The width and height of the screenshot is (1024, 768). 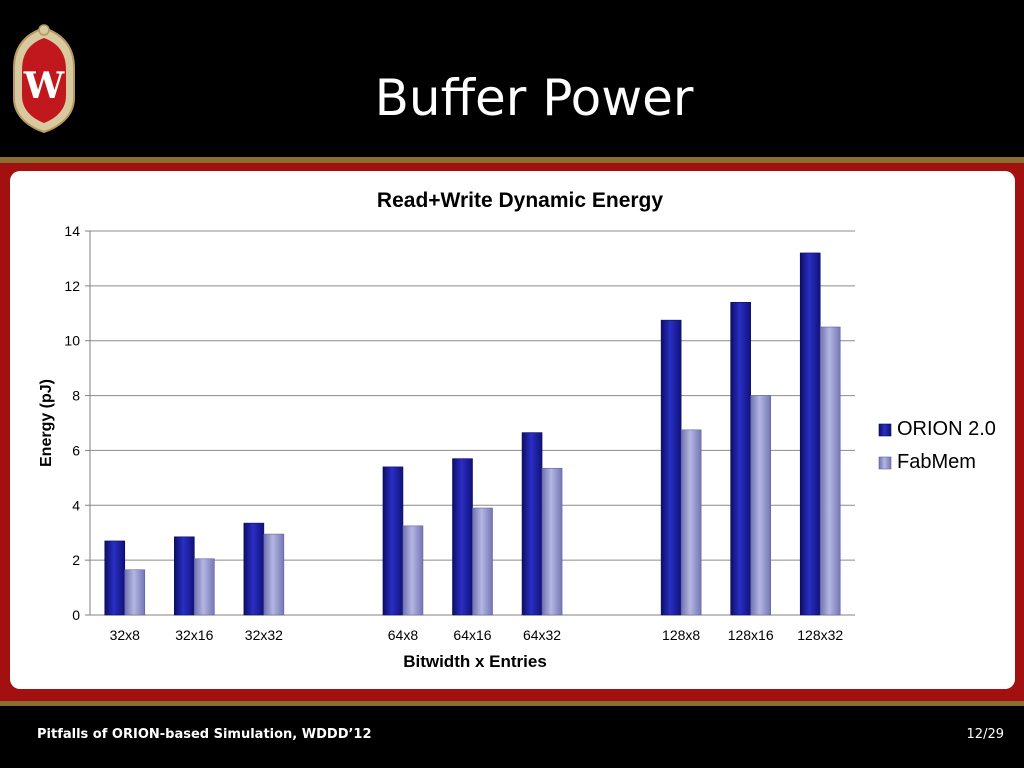 What do you see at coordinates (462, 537) in the screenshot?
I see `bar-orion-64x16` at bounding box center [462, 537].